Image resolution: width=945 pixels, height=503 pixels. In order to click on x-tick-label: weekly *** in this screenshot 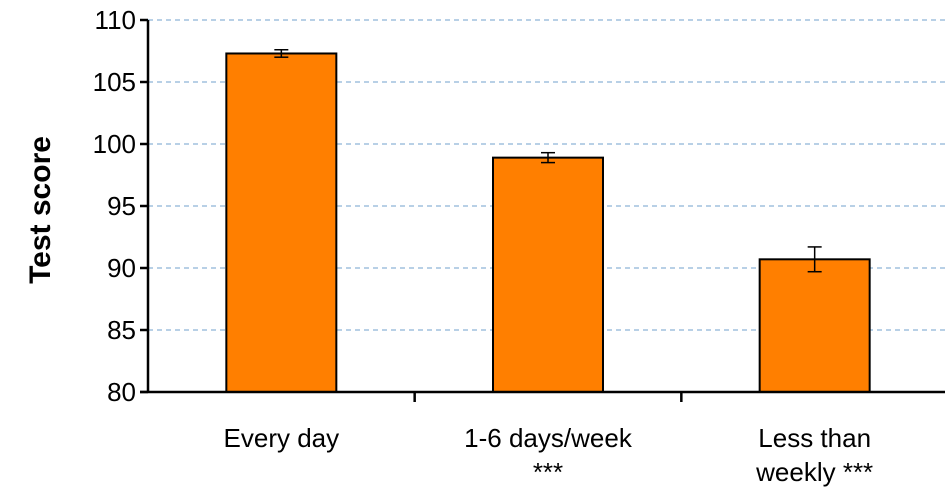, I will do `click(814, 472)`.